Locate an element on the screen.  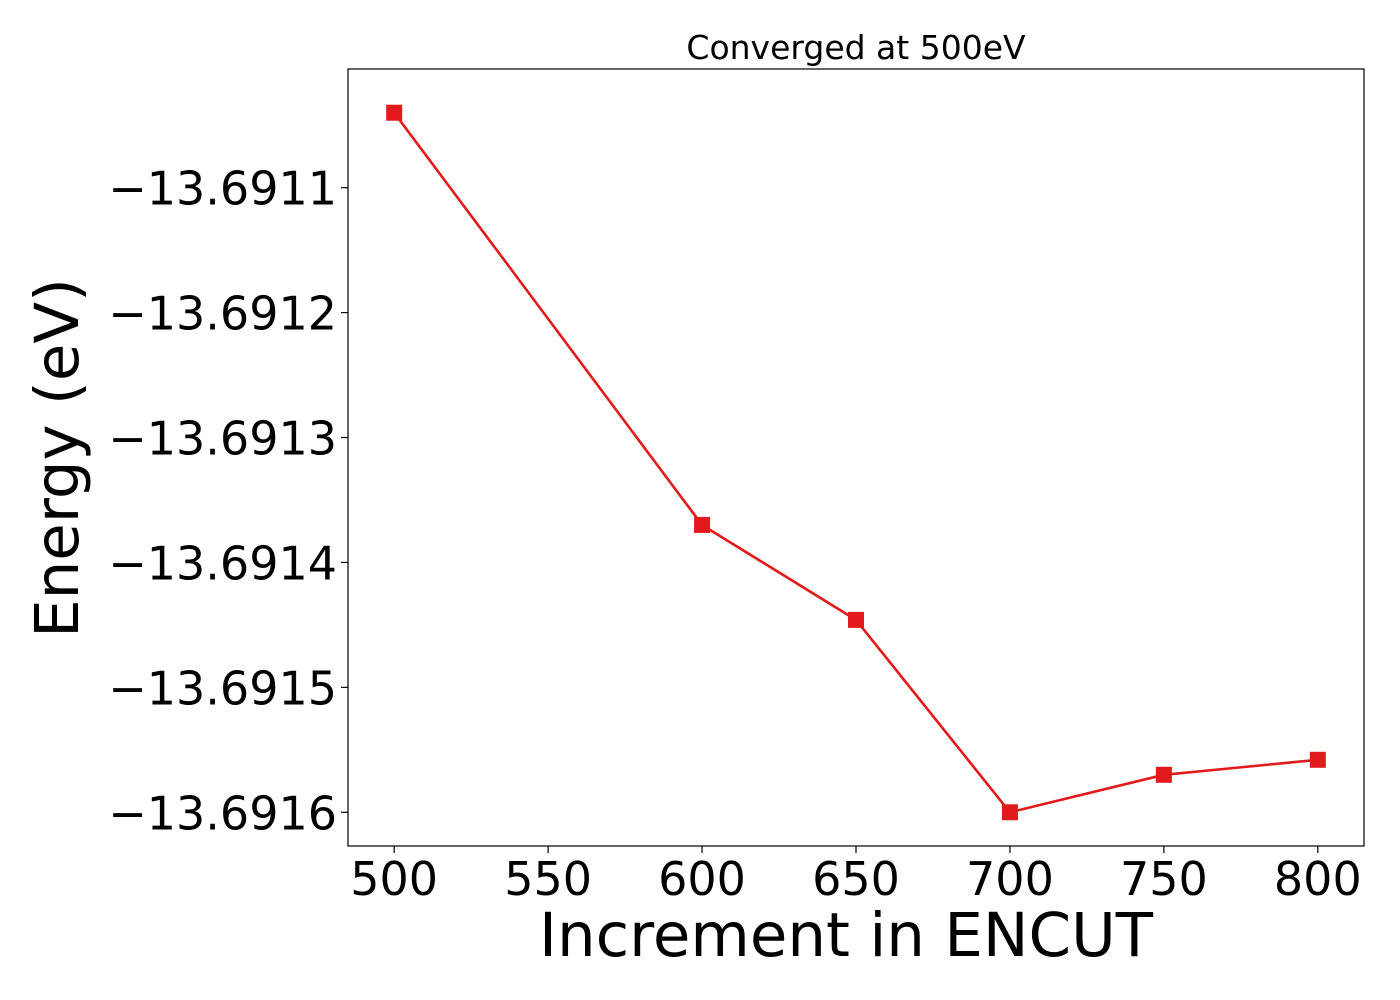
y-tick-label: −13.6913 is located at coordinates (222, 439).